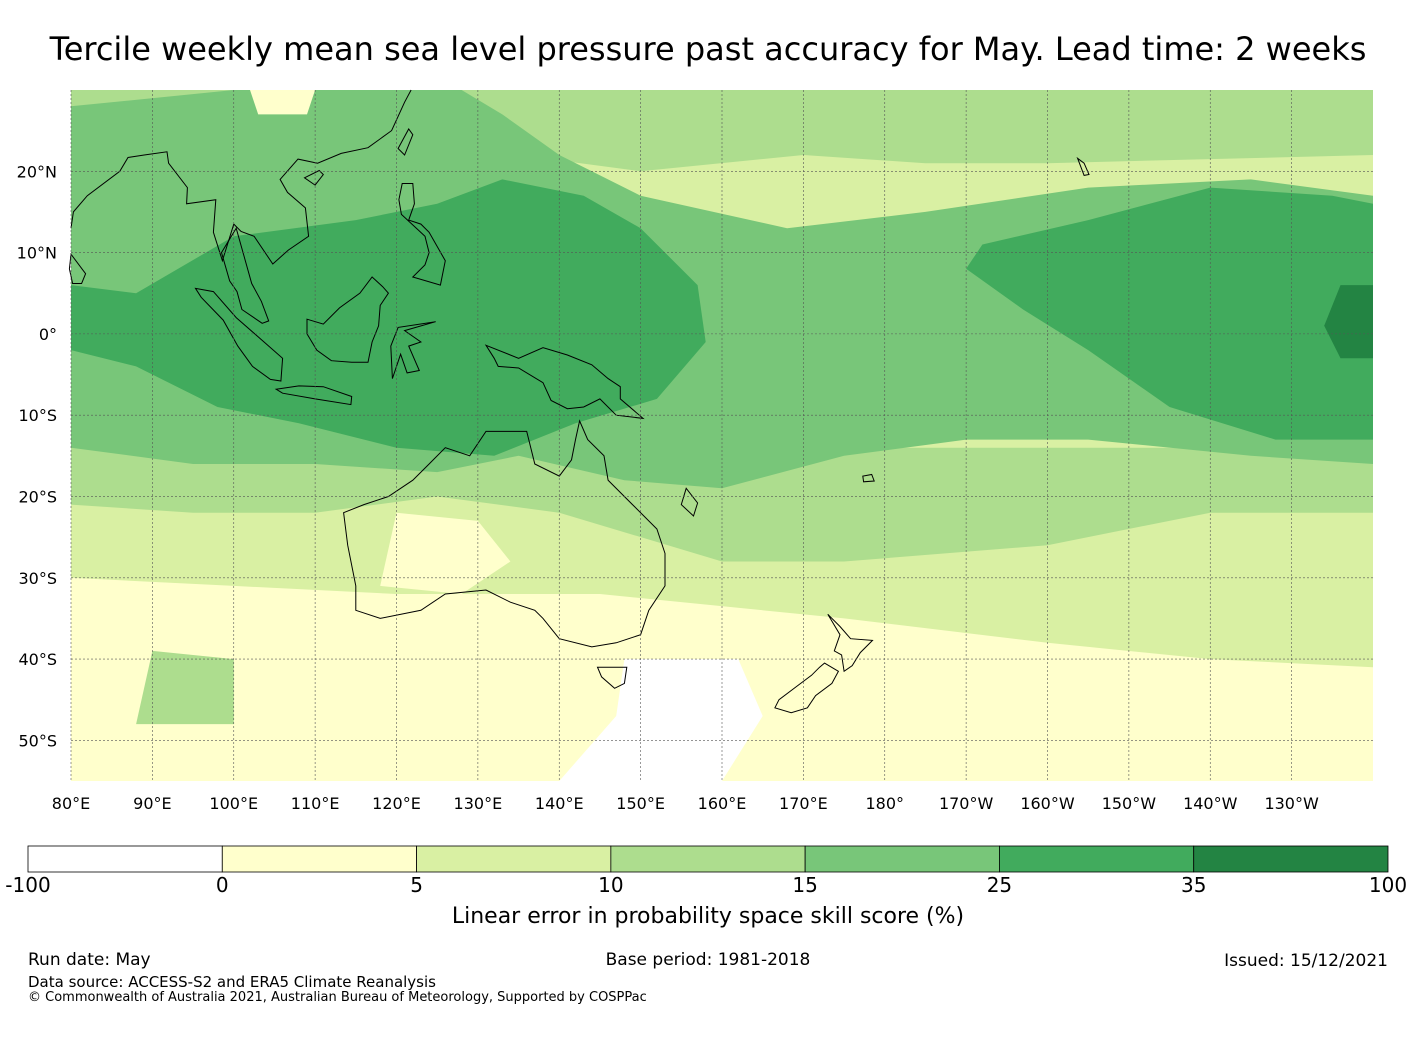  Describe the element at coordinates (1210, 803) in the screenshot. I see `longitude-tick-label: 140°W` at that location.